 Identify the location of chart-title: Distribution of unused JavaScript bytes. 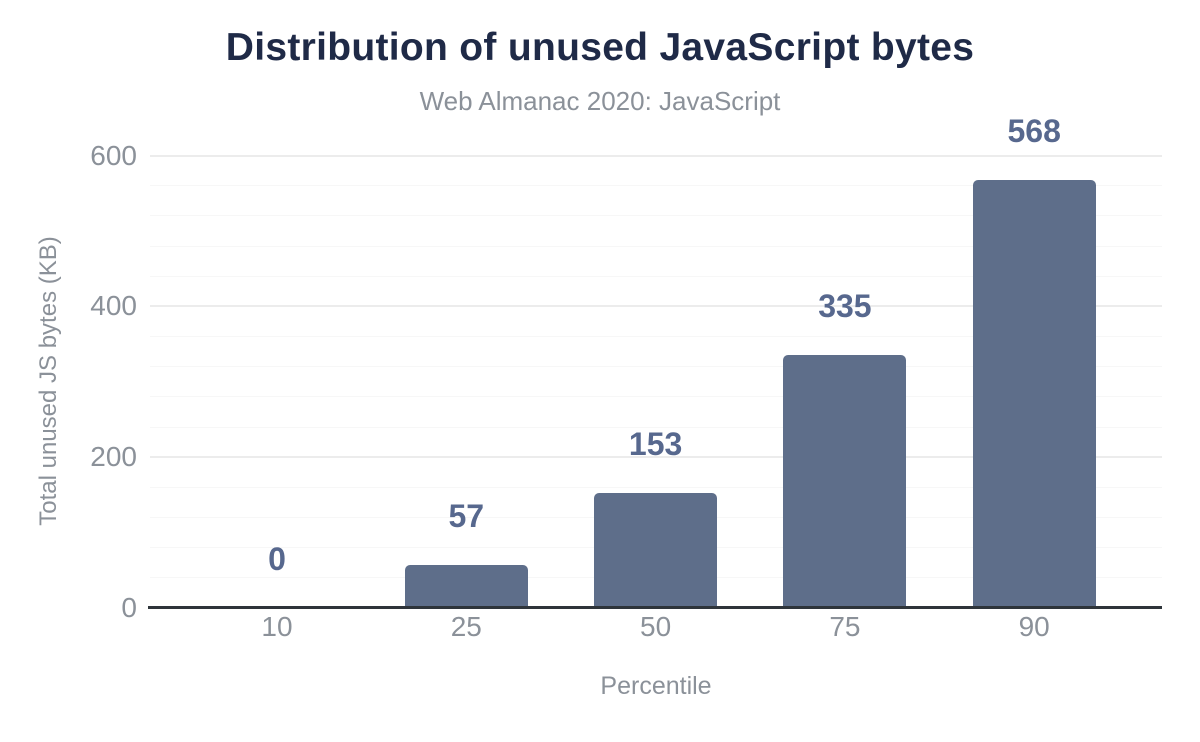
(600, 47).